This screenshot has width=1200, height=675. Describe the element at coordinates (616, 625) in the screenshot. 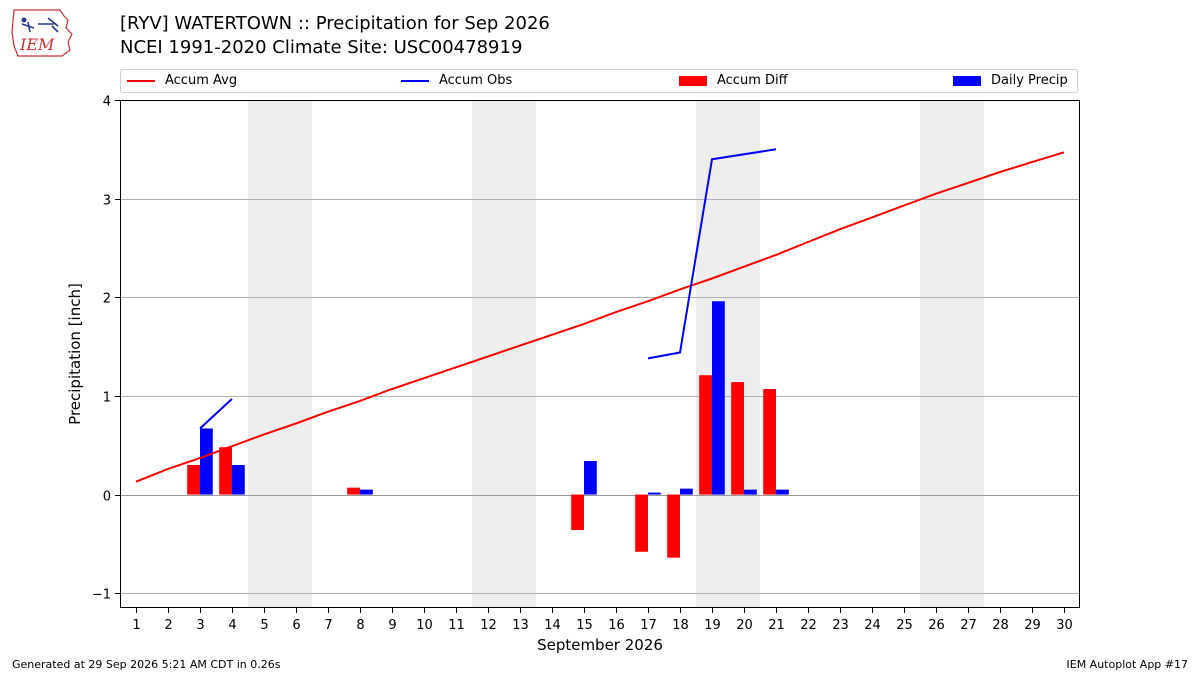

I see `x-tick-label-16: 16` at that location.